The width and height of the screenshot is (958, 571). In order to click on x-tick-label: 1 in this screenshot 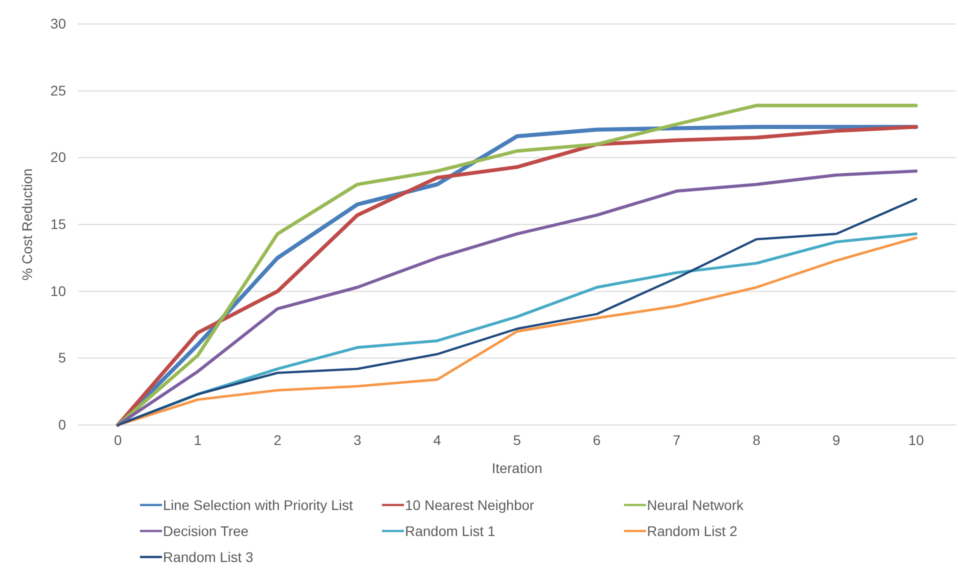, I will do `click(198, 440)`.